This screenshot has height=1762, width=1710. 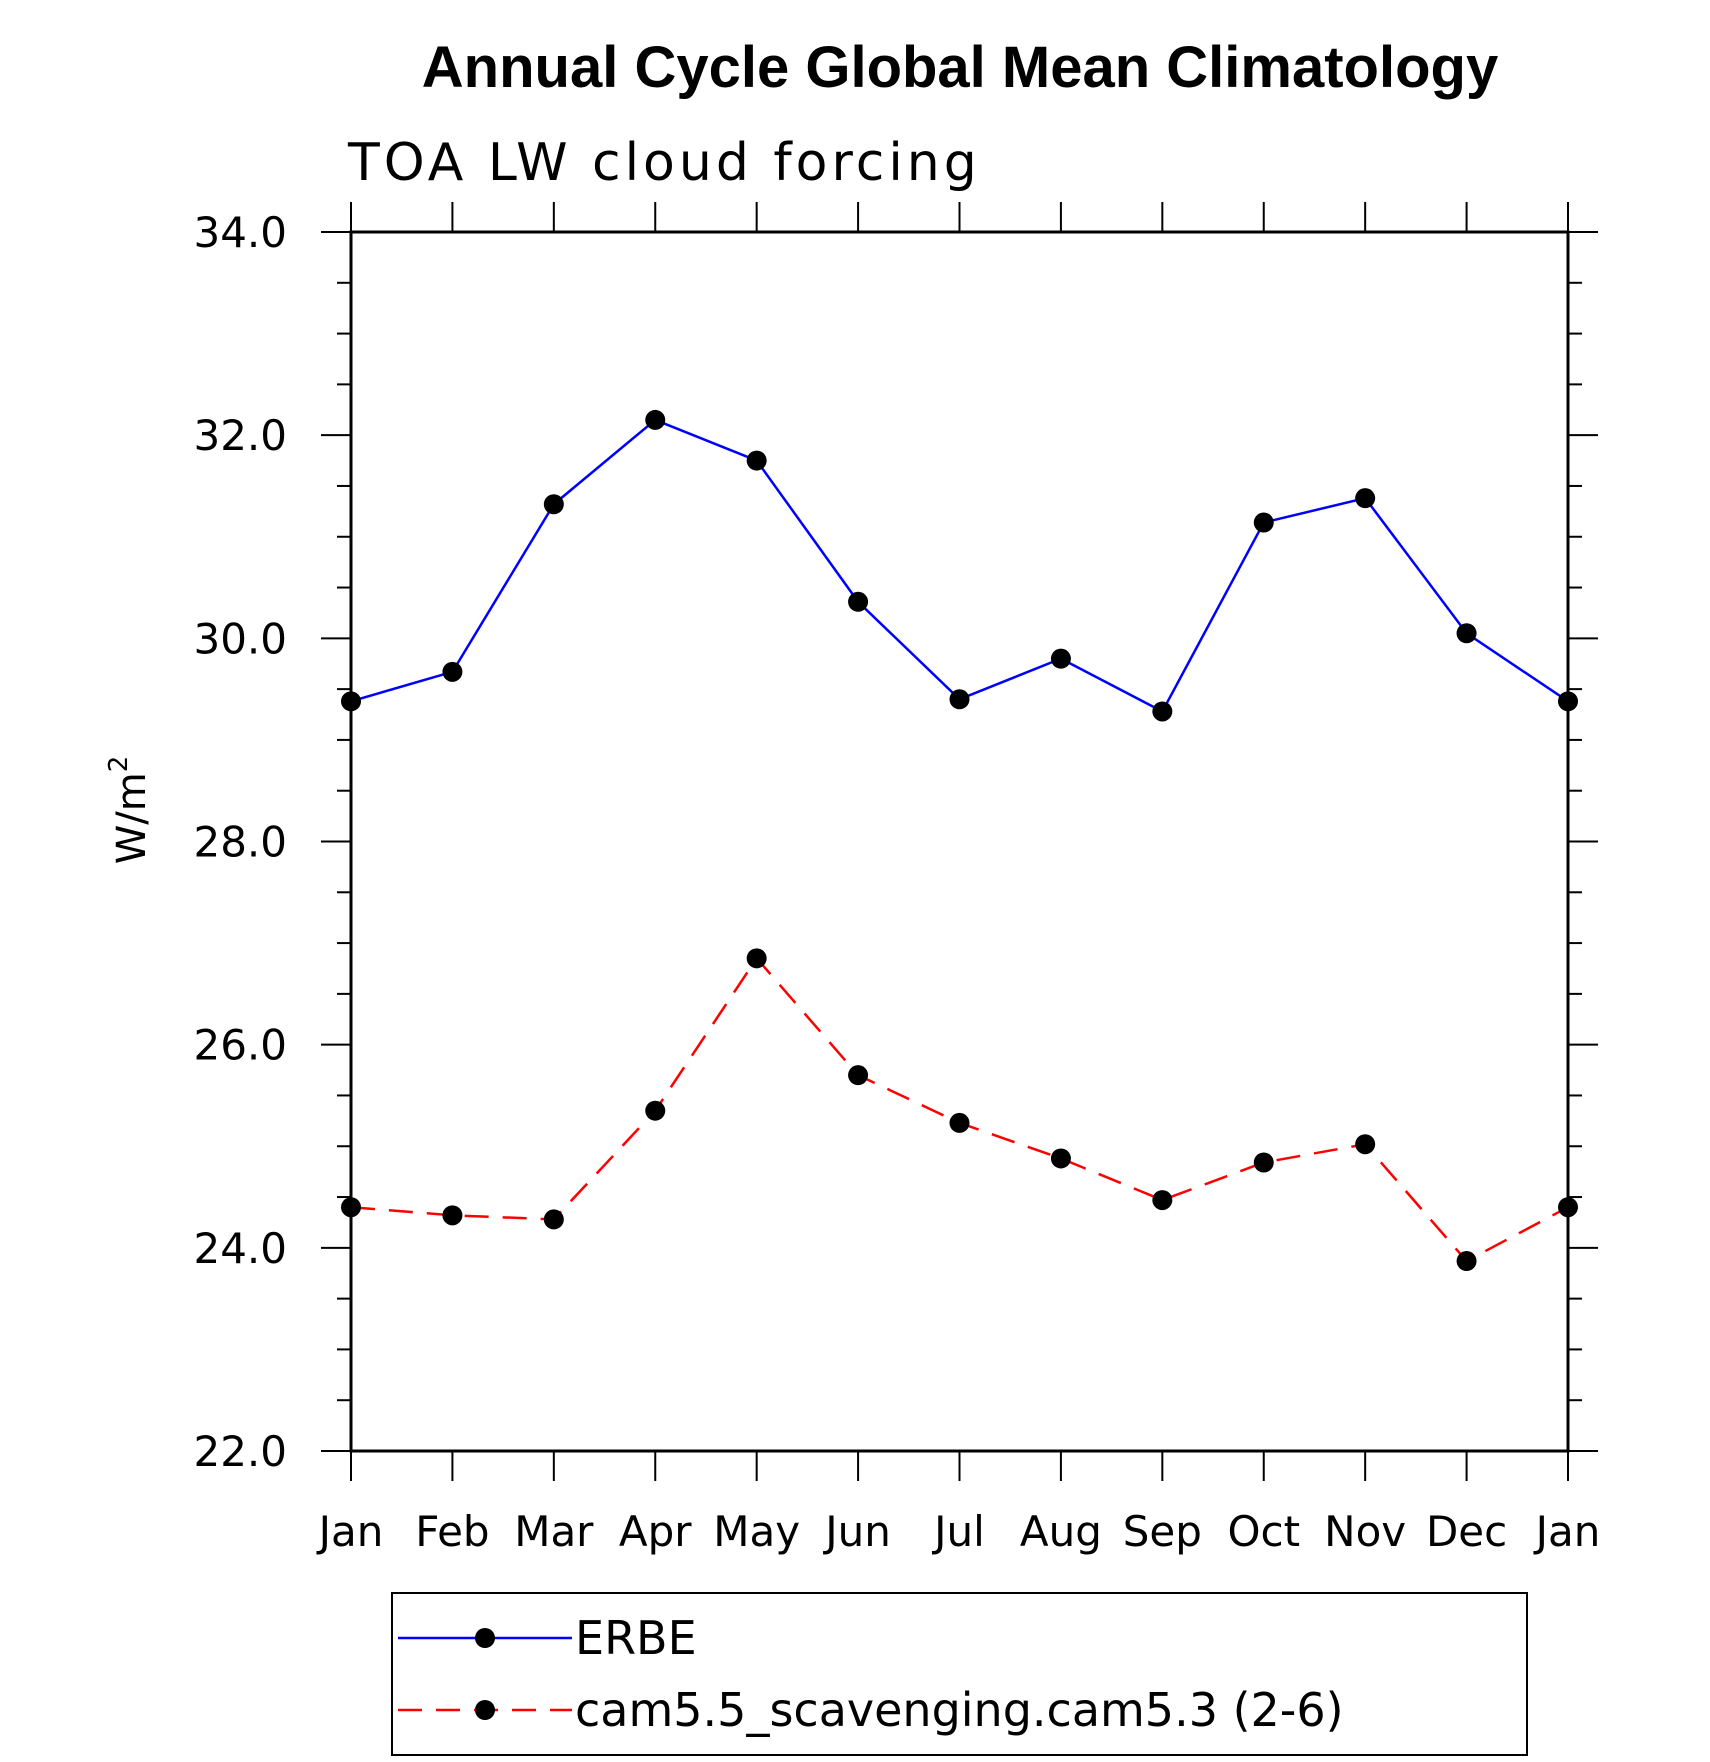 I want to click on x-tick-label: Sep, so click(x=1162, y=1531).